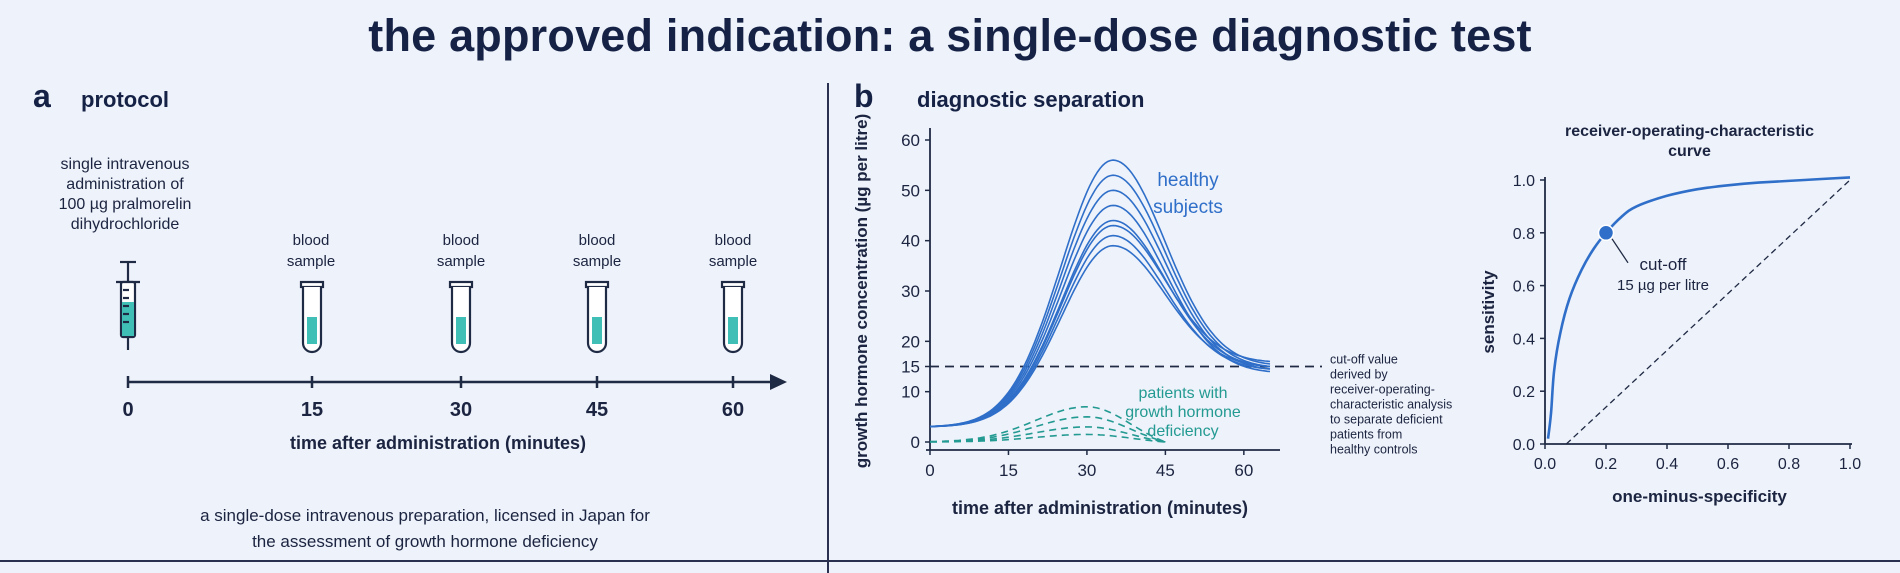 Image resolution: width=1900 pixels, height=573 pixels. Describe the element at coordinates (910, 140) in the screenshot. I see `y-tick-label: 60` at that location.